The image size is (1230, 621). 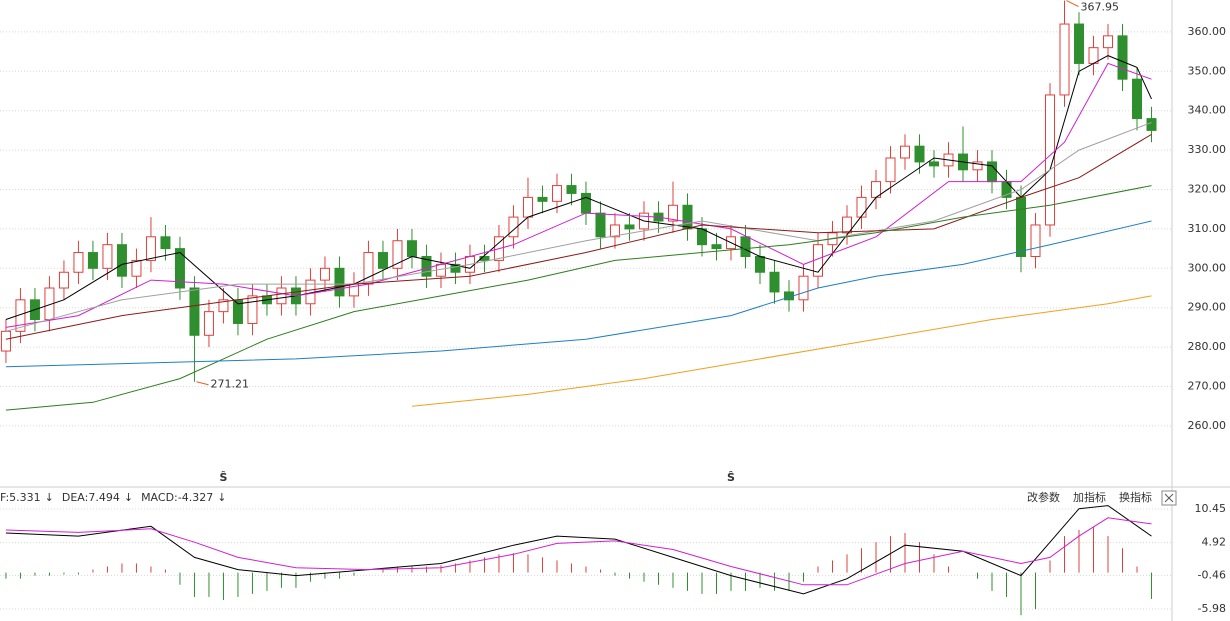 What do you see at coordinates (91, 497) in the screenshot?
I see `legend-label: DEA:7.494` at bounding box center [91, 497].